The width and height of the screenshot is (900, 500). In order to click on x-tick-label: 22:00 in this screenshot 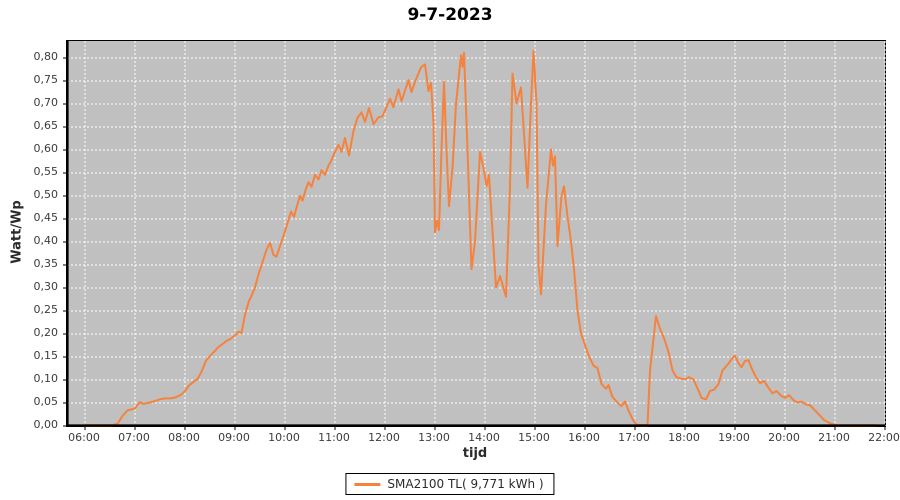, I will do `click(884, 437)`.